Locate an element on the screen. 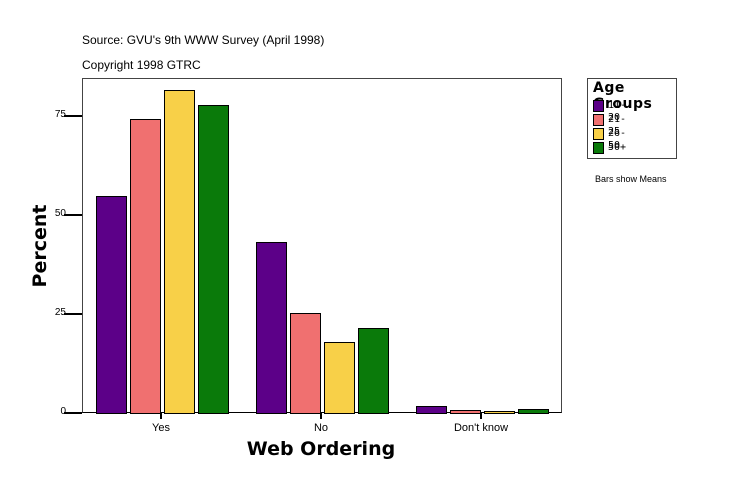  y-tick-label: 50 is located at coordinates (60, 213).